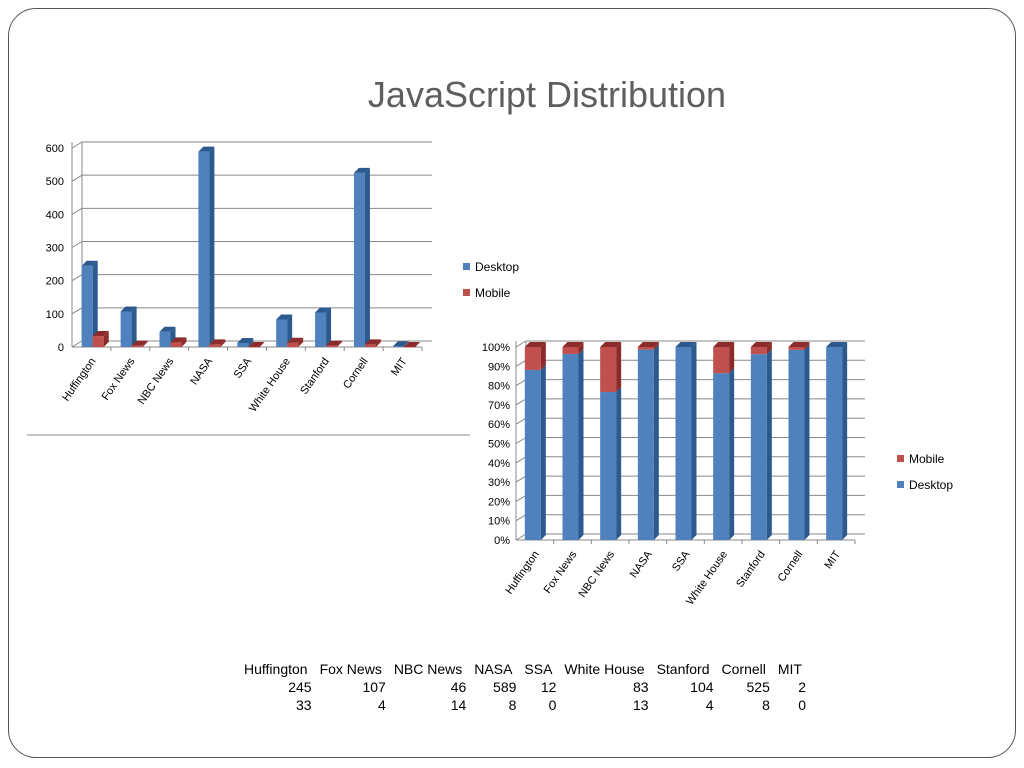 Image resolution: width=1024 pixels, height=768 pixels. I want to click on table-cell: 589, so click(505, 687).